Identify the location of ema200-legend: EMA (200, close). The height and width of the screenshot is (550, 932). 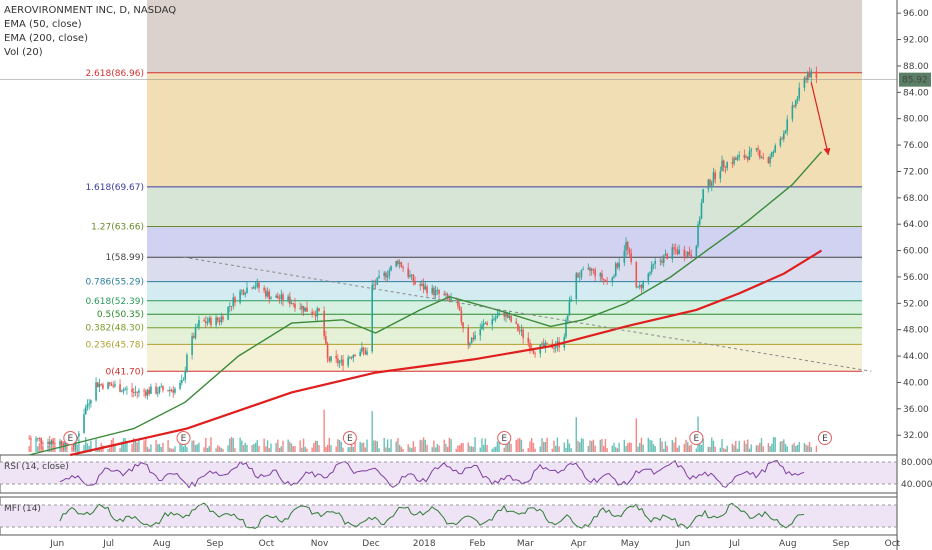
(46, 38).